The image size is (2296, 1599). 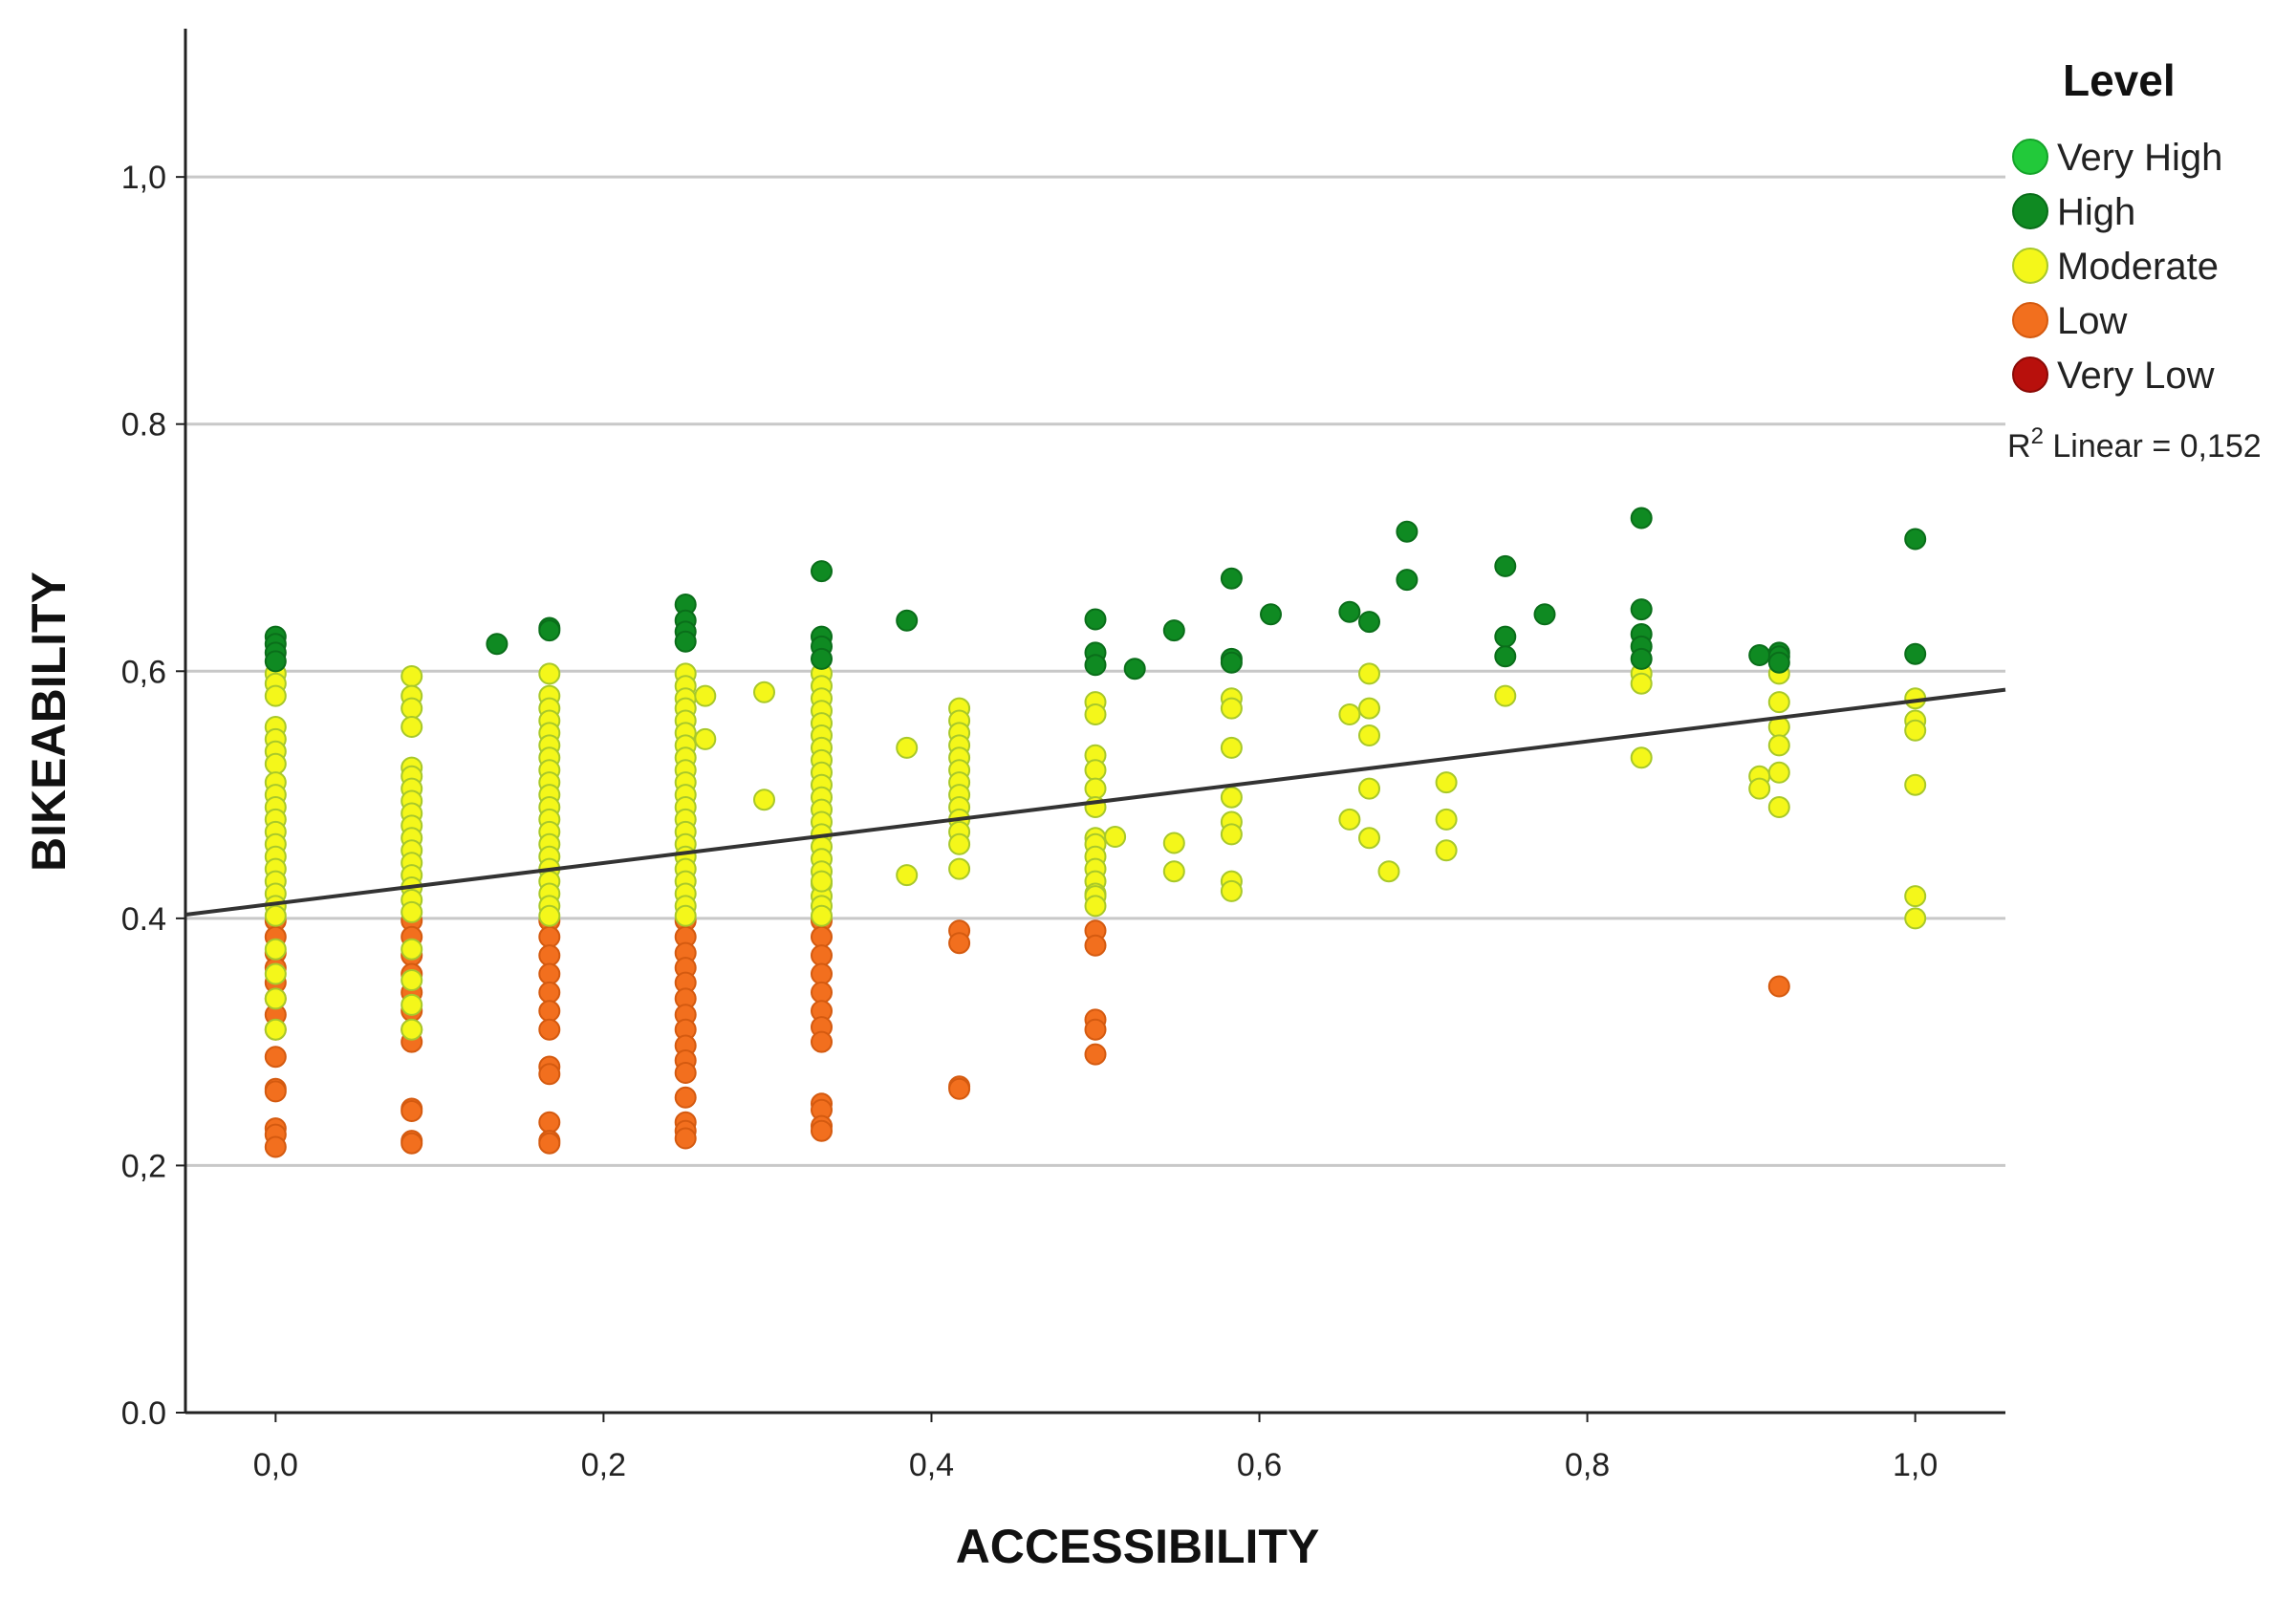 I want to click on fit-line-layer, so click(x=1095, y=802).